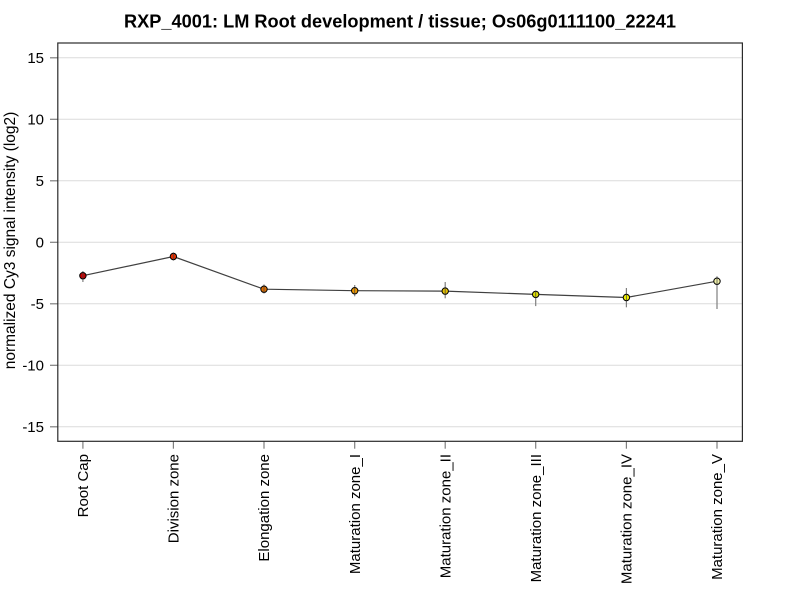 This screenshot has width=800, height=600. I want to click on svg-text: Maturation zone_V, so click(717, 517).